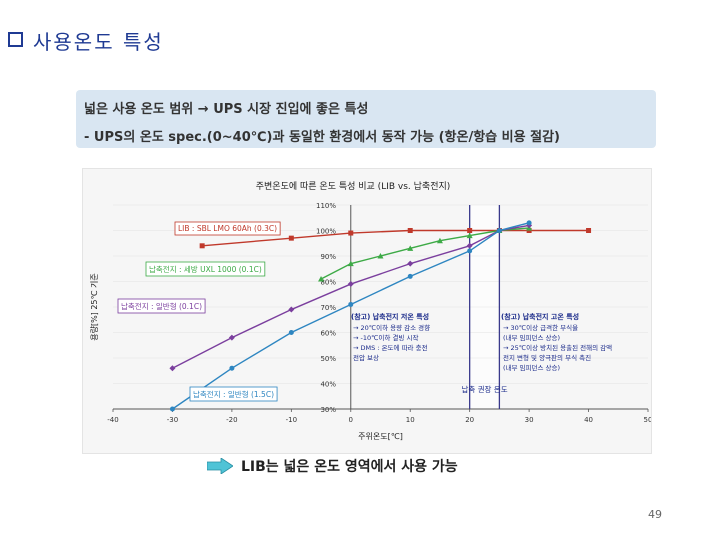  I want to click on x-tick-label: 20, so click(469, 420).